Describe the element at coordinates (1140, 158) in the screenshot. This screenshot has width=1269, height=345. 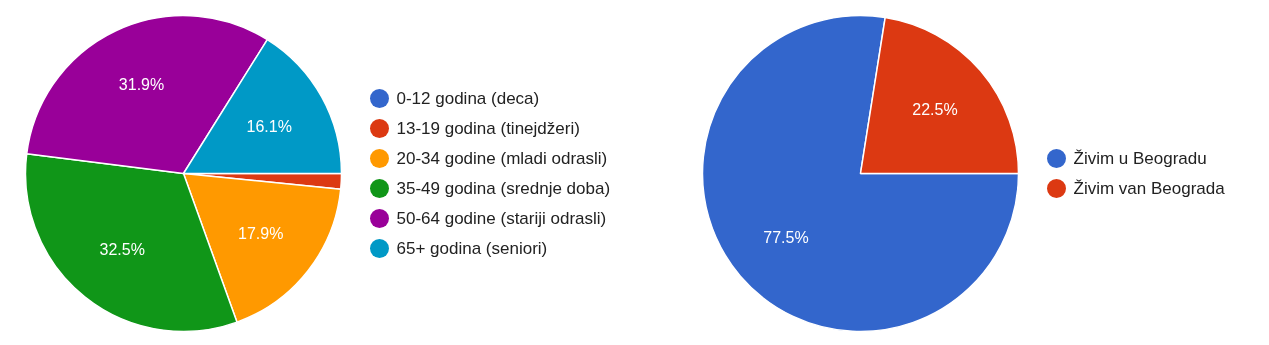
I see `legend-label: Živim u Beogradu` at that location.